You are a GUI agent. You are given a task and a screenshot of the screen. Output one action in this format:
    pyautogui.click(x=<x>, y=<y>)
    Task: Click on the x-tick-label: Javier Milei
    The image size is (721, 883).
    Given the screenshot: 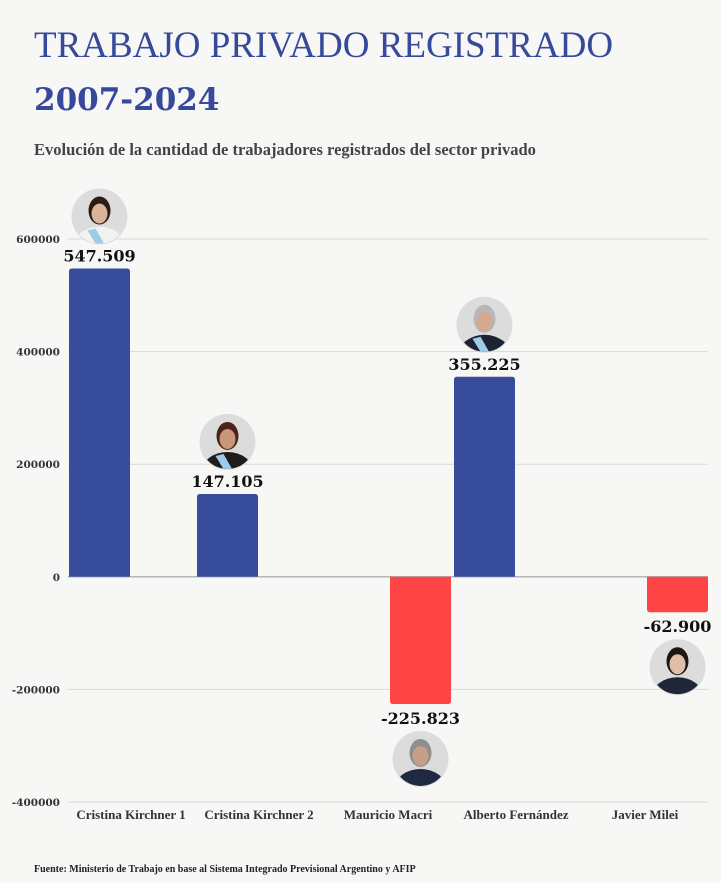 What is the action you would take?
    pyautogui.click(x=645, y=814)
    